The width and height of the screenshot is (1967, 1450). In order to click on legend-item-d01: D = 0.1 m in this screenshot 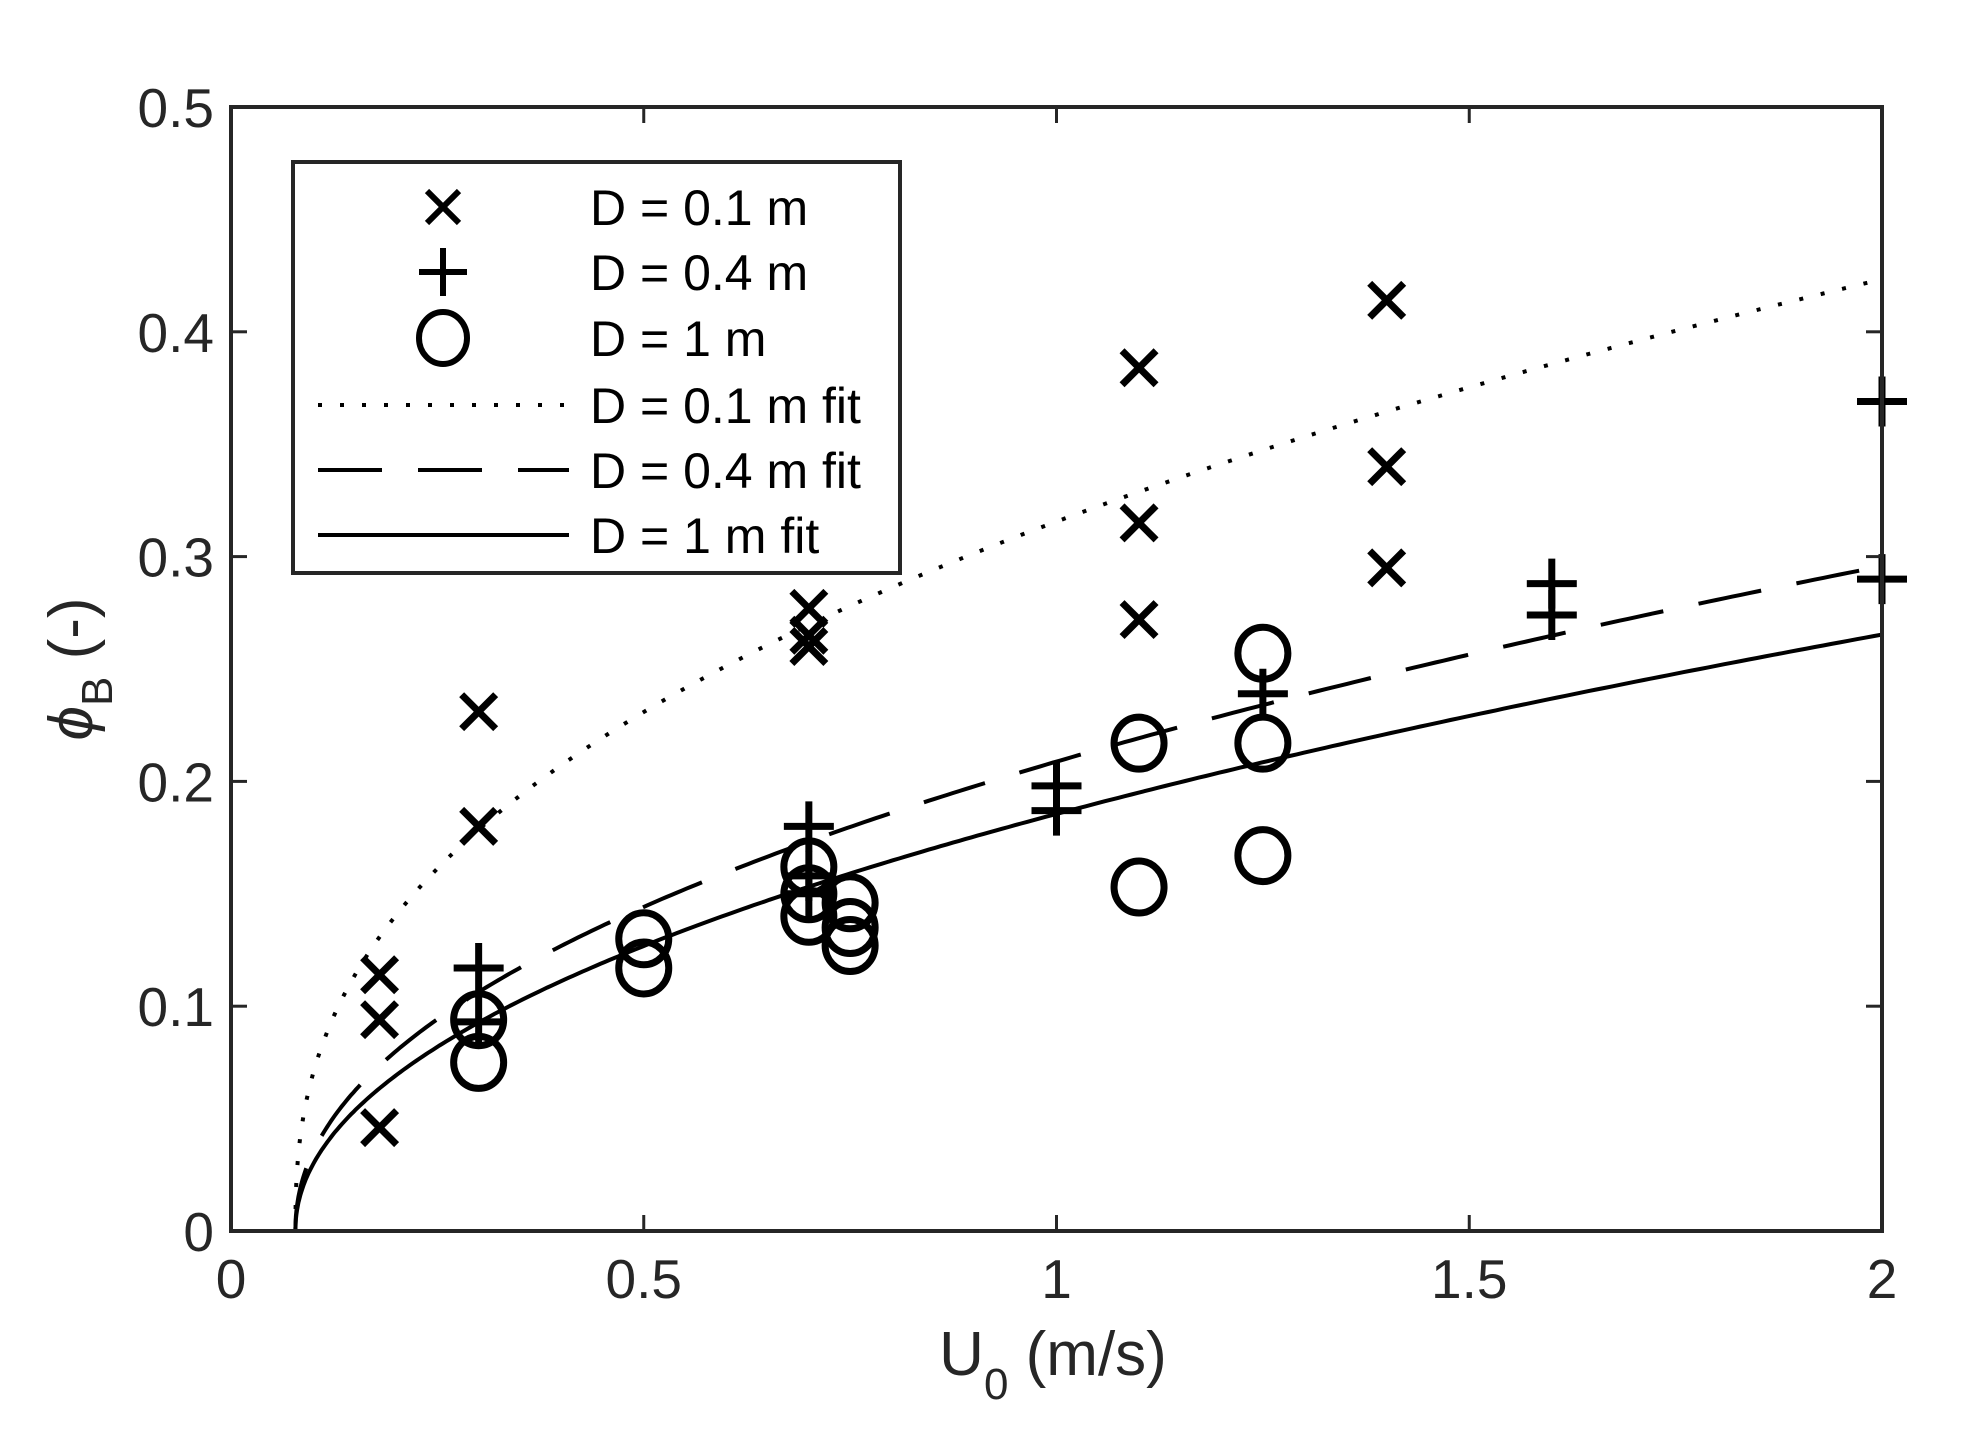, I will do `click(616, 208)`.